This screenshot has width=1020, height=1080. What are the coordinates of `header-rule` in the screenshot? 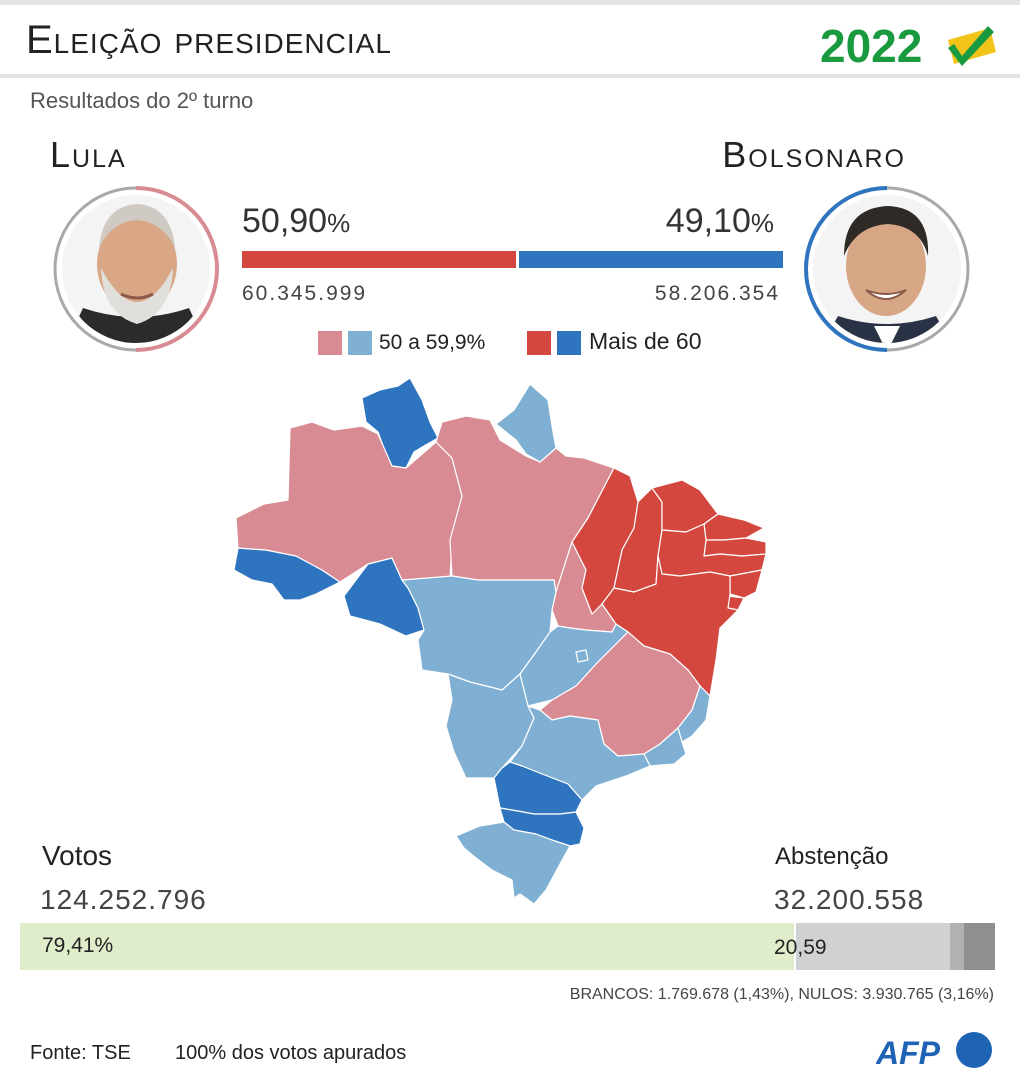 It's located at (510, 76).